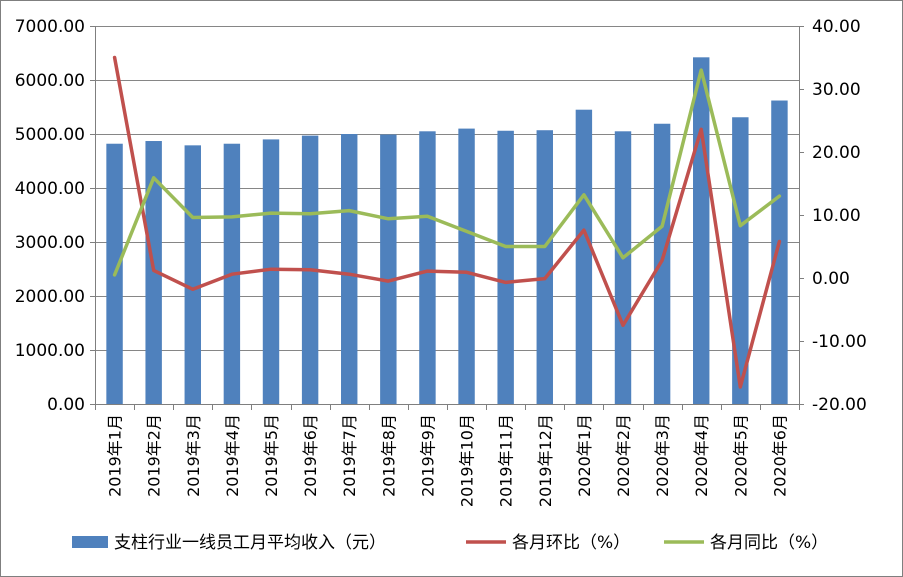 This screenshot has width=903, height=577. I want to click on left-tick-label: 5000.00, so click(50, 135).